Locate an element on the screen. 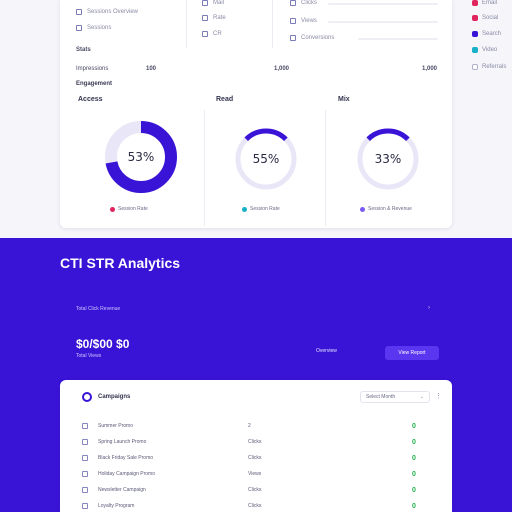 The height and width of the screenshot is (512, 512). referrals-icon is located at coordinates (475, 67).